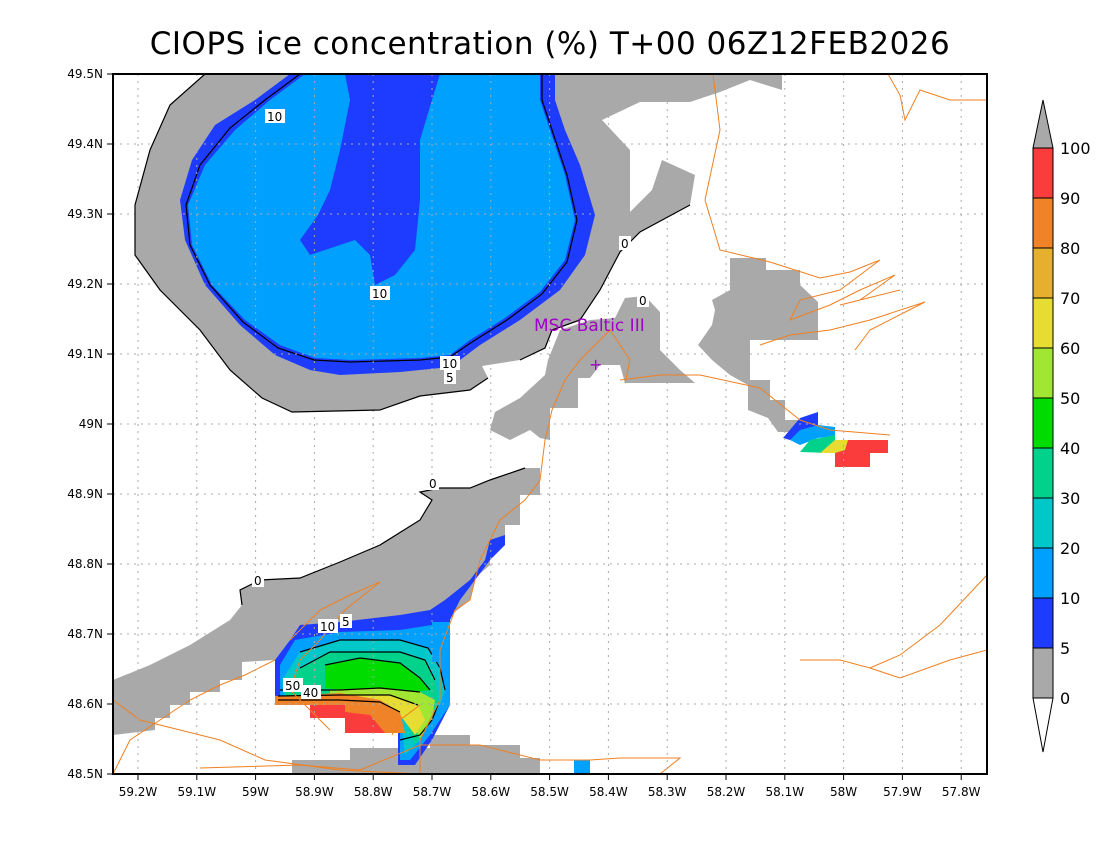 This screenshot has width=1100, height=850. Describe the element at coordinates (361, 690) in the screenshot. I see `contour-lines-southwest` at that location.